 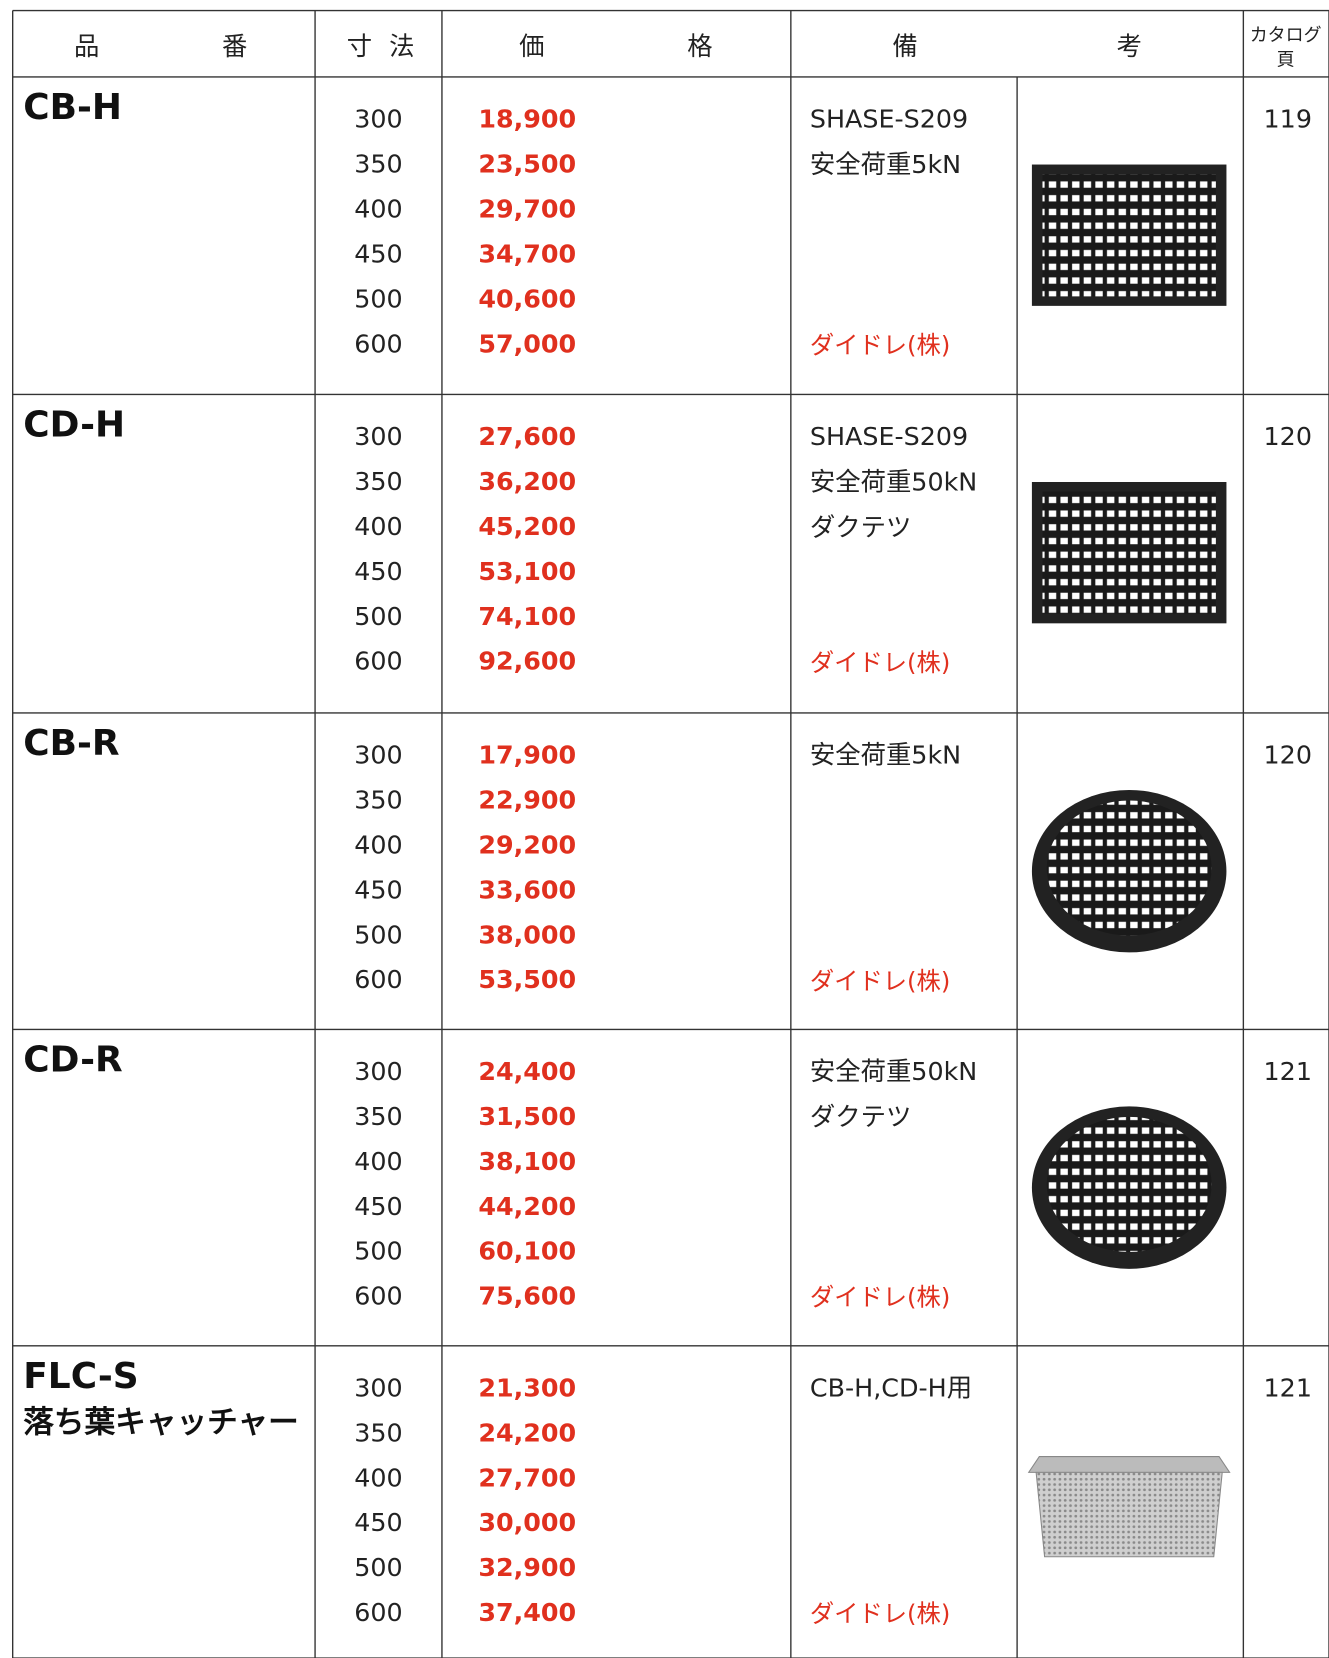 What do you see at coordinates (527, 1612) in the screenshot?
I see `price: 37,400` at bounding box center [527, 1612].